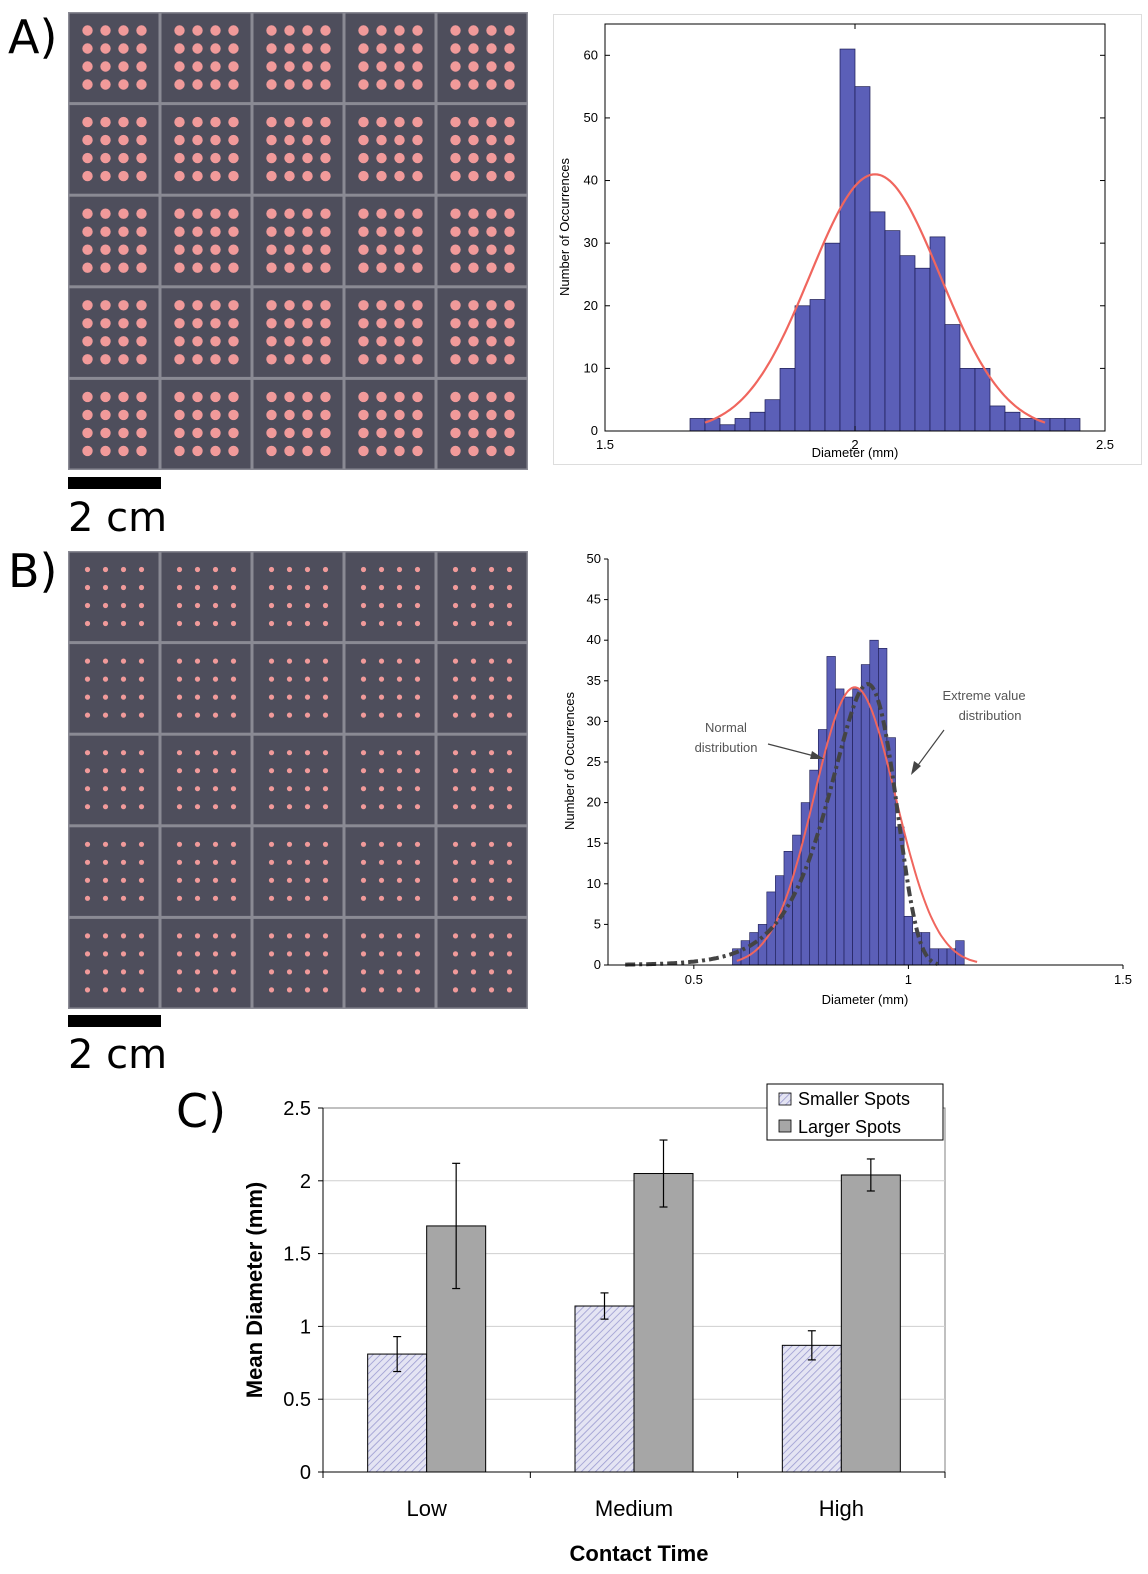  Describe the element at coordinates (854, 444) in the screenshot. I see `x-tick-label: 2` at that location.